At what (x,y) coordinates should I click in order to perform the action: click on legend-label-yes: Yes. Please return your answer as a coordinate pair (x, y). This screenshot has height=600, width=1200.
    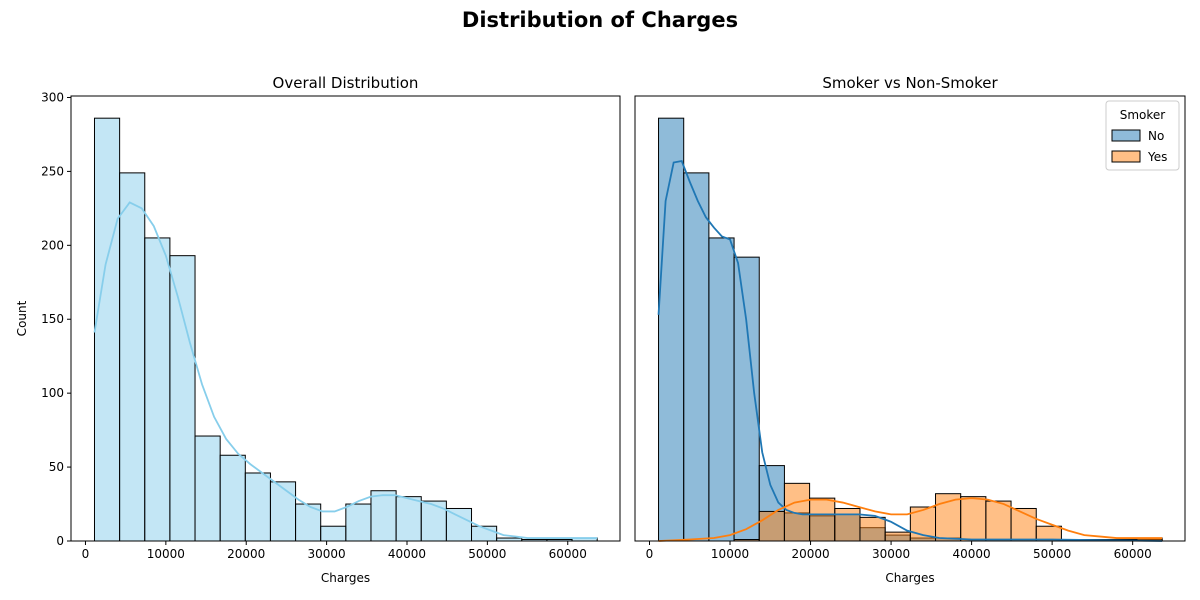
    Looking at the image, I should click on (1157, 157).